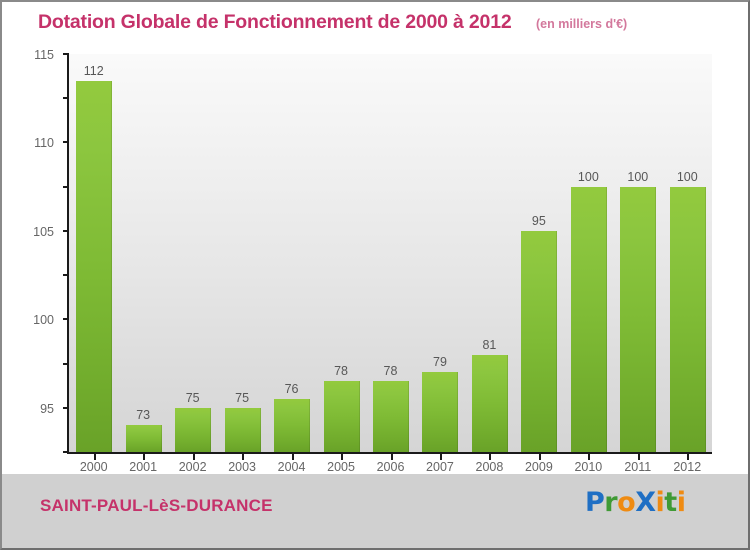 The image size is (750, 550). Describe the element at coordinates (51, 190) in the screenshot. I see `y-axis-tick: 105` at that location.